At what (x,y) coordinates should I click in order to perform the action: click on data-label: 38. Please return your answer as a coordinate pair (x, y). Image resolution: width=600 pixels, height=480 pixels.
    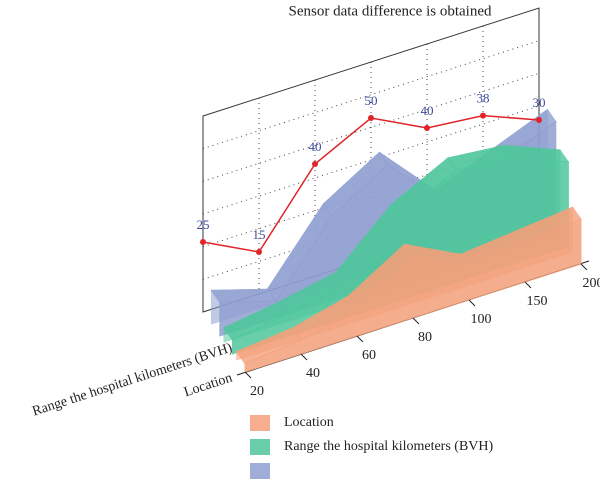
    Looking at the image, I should click on (483, 98).